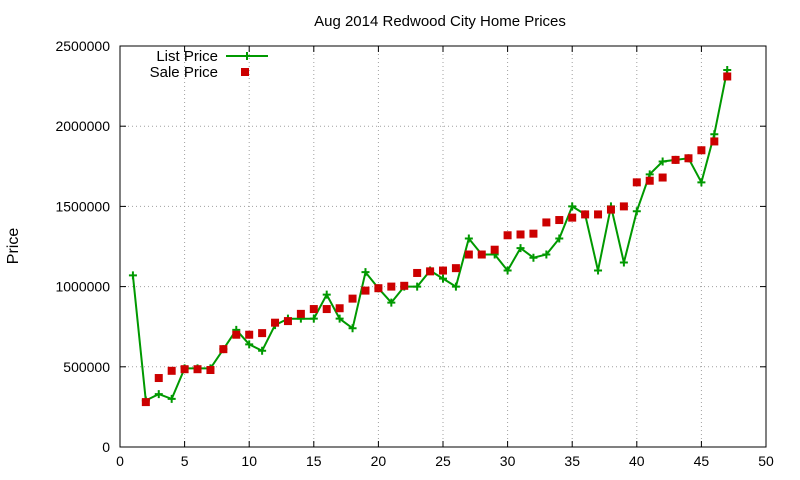 The image size is (800, 480). What do you see at coordinates (572, 461) in the screenshot?
I see `x-tick-label: 35` at bounding box center [572, 461].